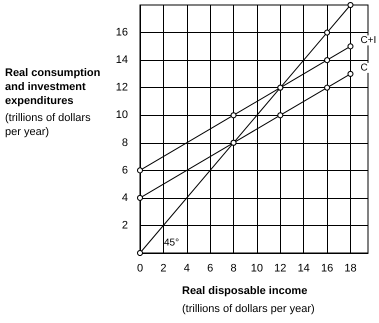  I want to click on y-tick-label: 10, so click(122, 115).